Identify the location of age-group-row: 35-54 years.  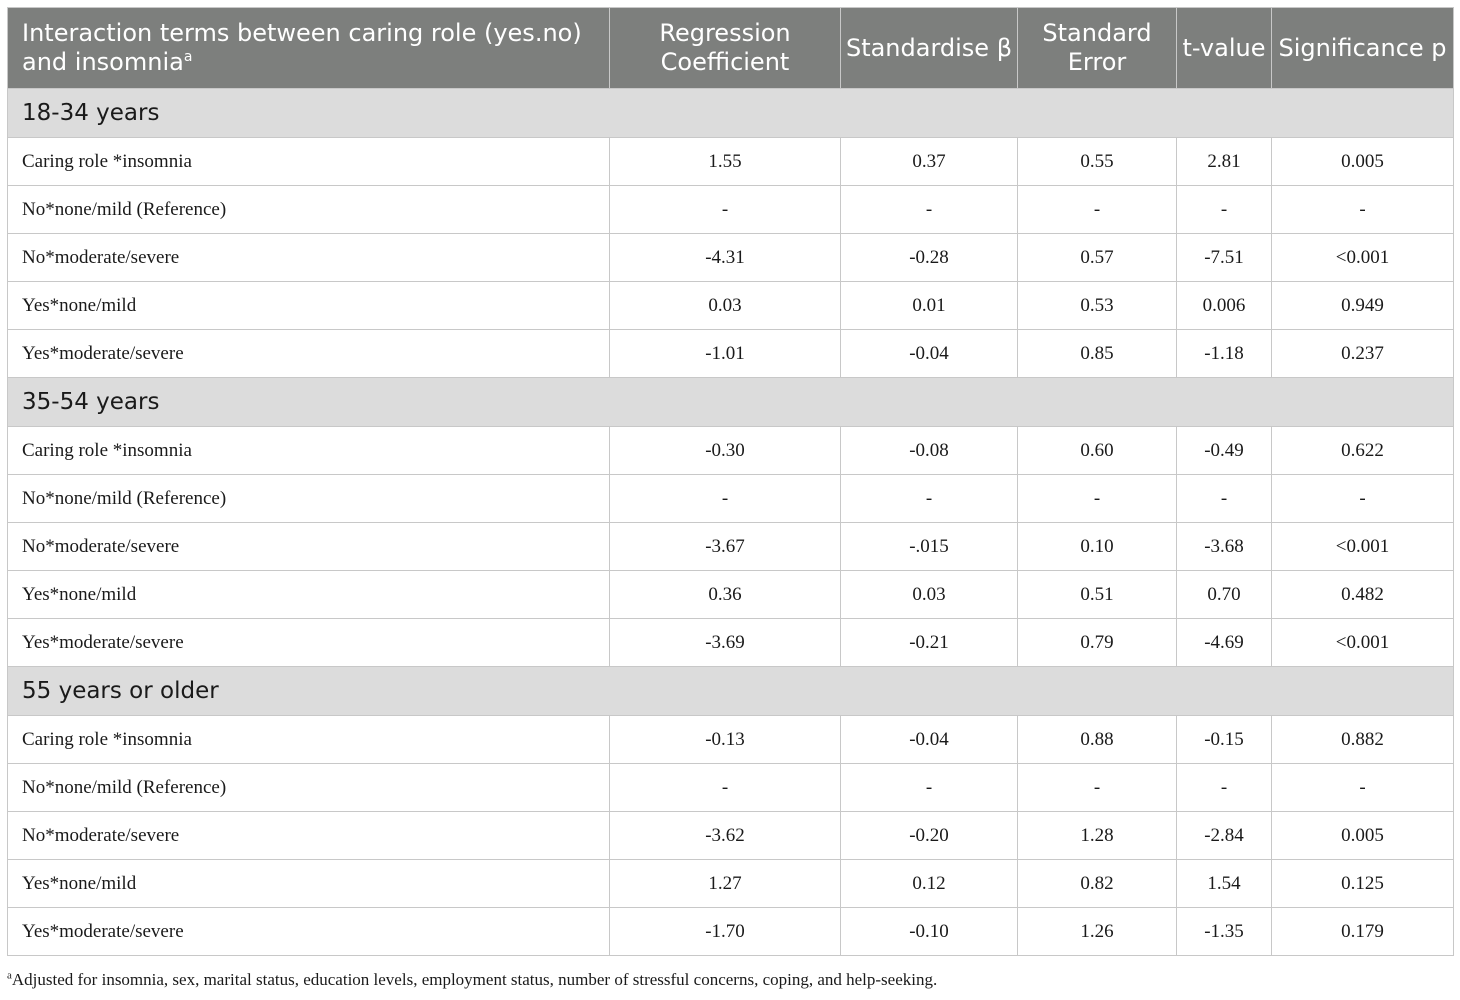
(730, 402).